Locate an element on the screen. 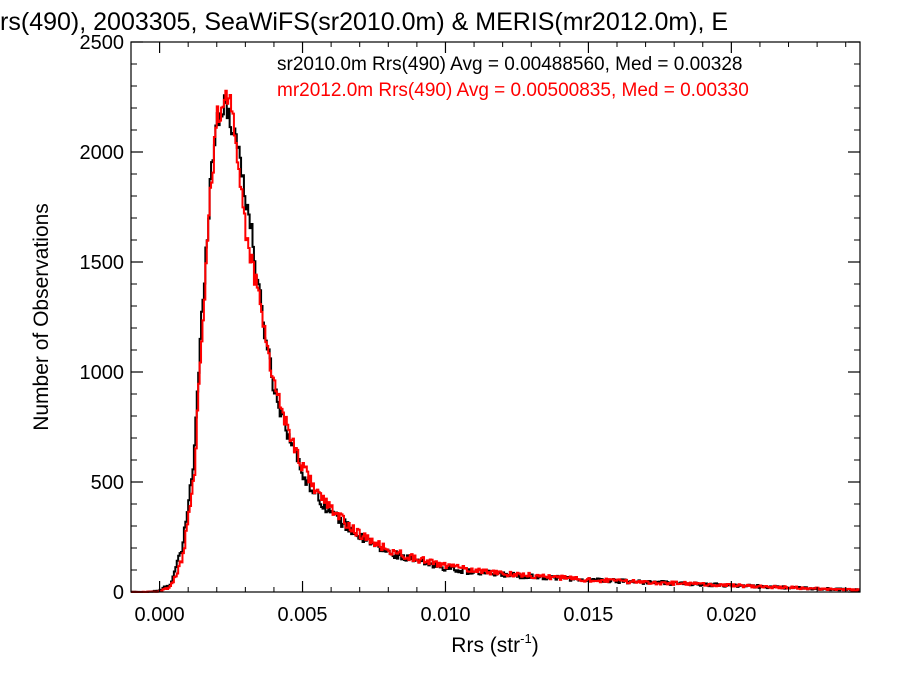 The width and height of the screenshot is (900, 675). x-tick-label: 0.000 is located at coordinates (160, 615).